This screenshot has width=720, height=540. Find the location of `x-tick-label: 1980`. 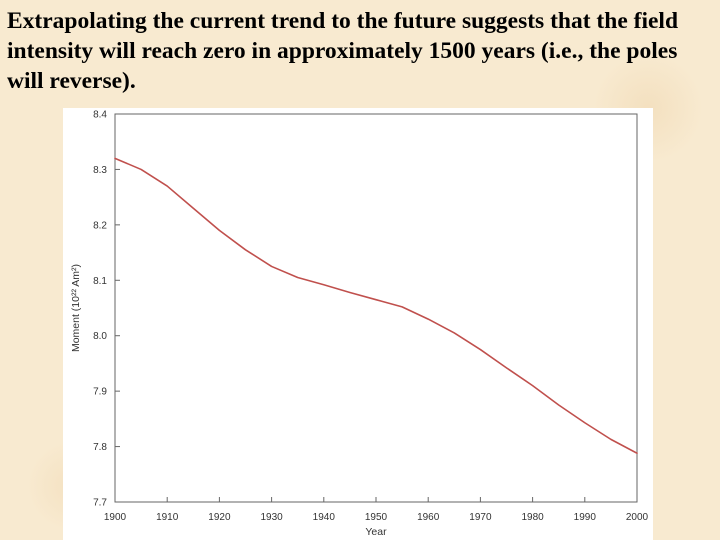

x-tick-label: 1980 is located at coordinates (532, 517).